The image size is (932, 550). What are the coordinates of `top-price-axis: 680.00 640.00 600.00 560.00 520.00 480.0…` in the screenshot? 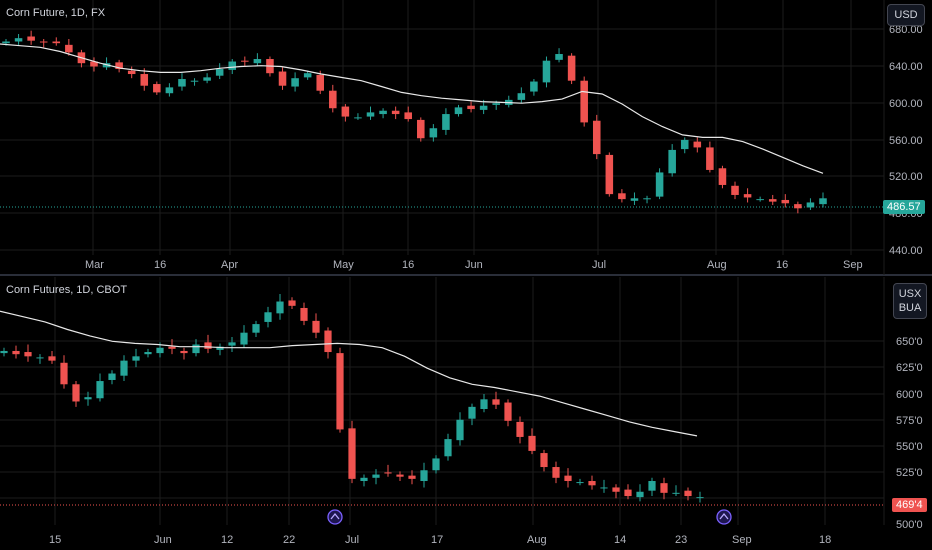 It's located at (906, 140).